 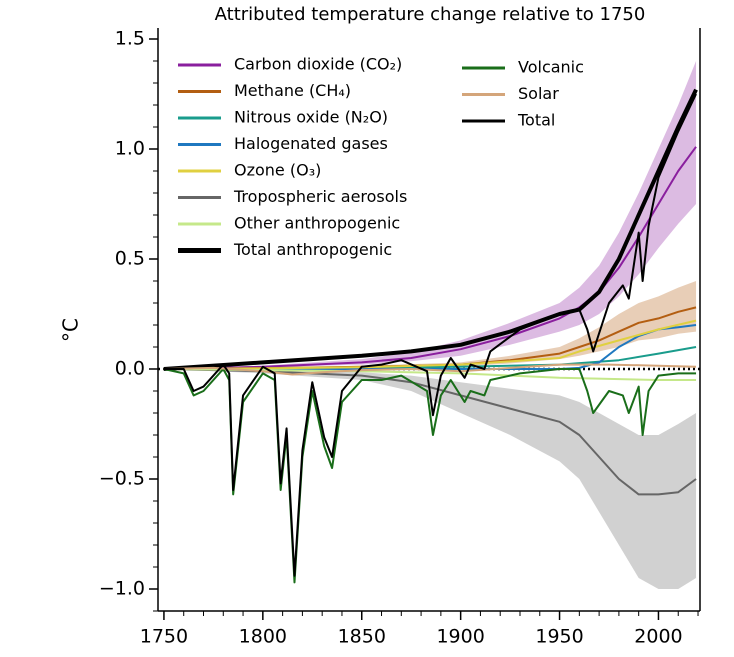 I want to click on legend-label: Other anthropogenic, so click(x=317, y=223).